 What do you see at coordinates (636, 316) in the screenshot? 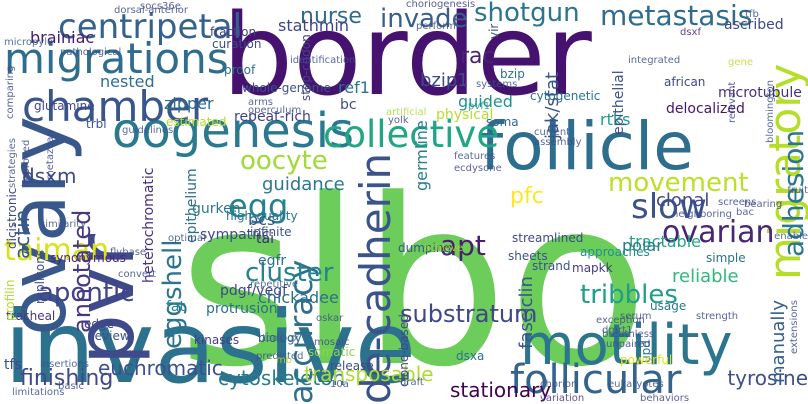
I see `word-serum: serum` at bounding box center [636, 316].